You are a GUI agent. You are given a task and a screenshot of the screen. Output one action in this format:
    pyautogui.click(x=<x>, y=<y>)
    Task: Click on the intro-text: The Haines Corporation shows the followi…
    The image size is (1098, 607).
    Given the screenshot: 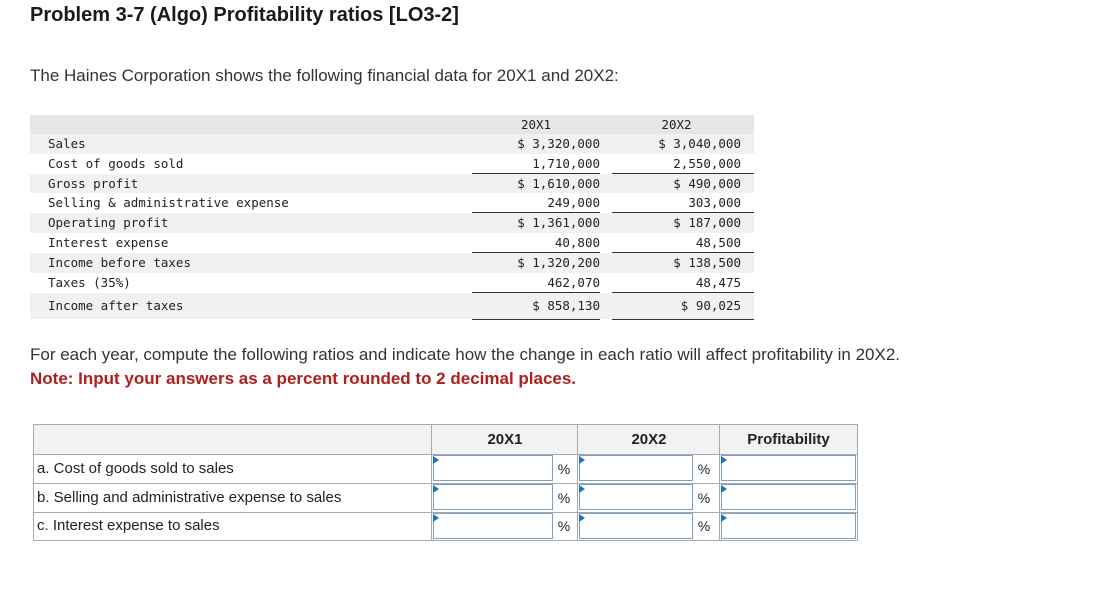 What is the action you would take?
    pyautogui.click(x=324, y=75)
    